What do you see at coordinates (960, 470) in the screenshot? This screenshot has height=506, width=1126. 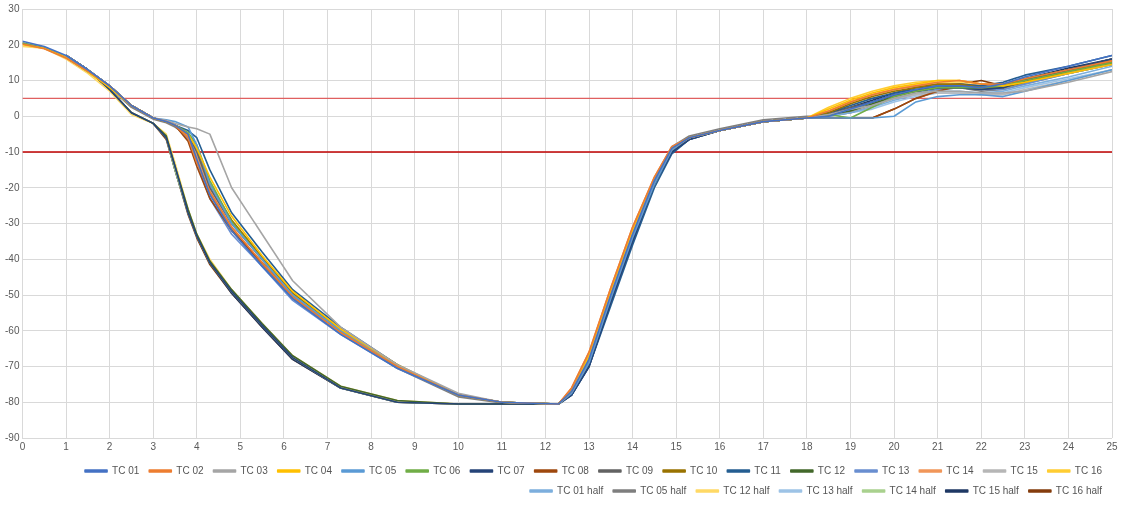 I see `legend-label: TC 14` at bounding box center [960, 470].